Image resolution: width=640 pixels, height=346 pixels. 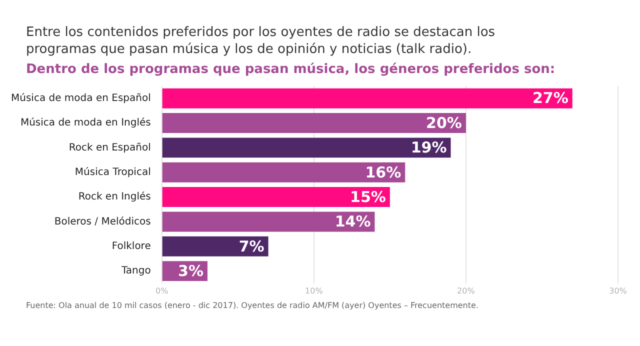 What do you see at coordinates (352, 221) in the screenshot?
I see `data-label: 14%` at bounding box center [352, 221].